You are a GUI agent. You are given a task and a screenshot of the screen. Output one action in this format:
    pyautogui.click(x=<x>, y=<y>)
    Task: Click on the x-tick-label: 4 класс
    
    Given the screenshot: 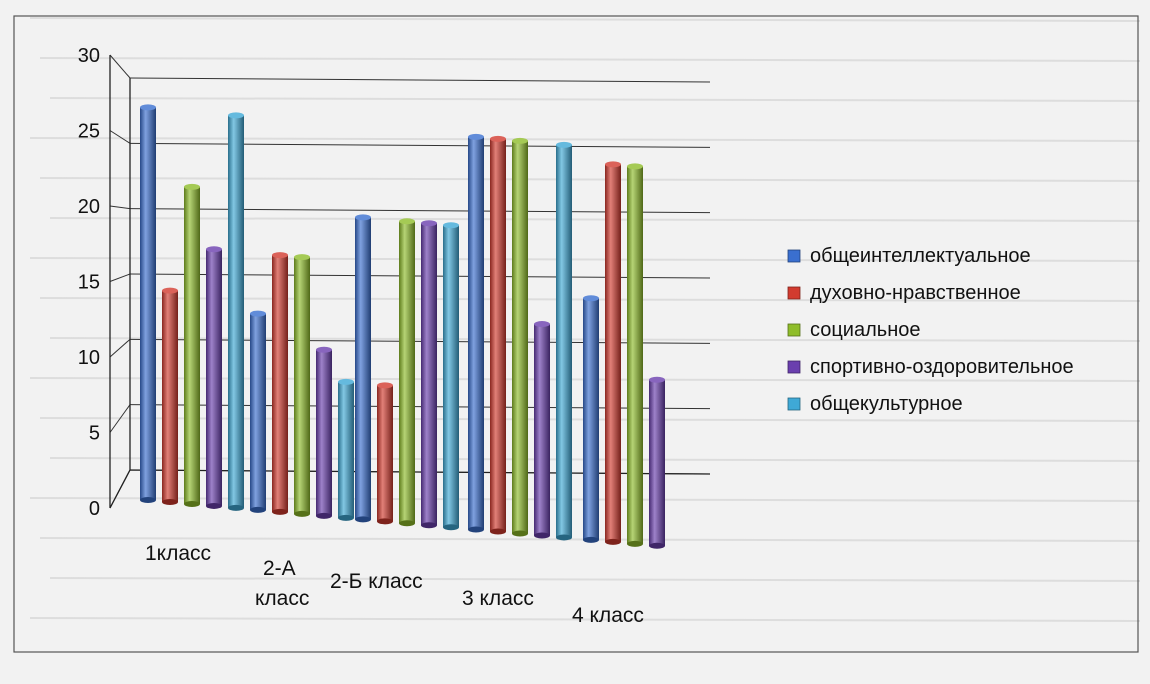 What is the action you would take?
    pyautogui.click(x=608, y=615)
    